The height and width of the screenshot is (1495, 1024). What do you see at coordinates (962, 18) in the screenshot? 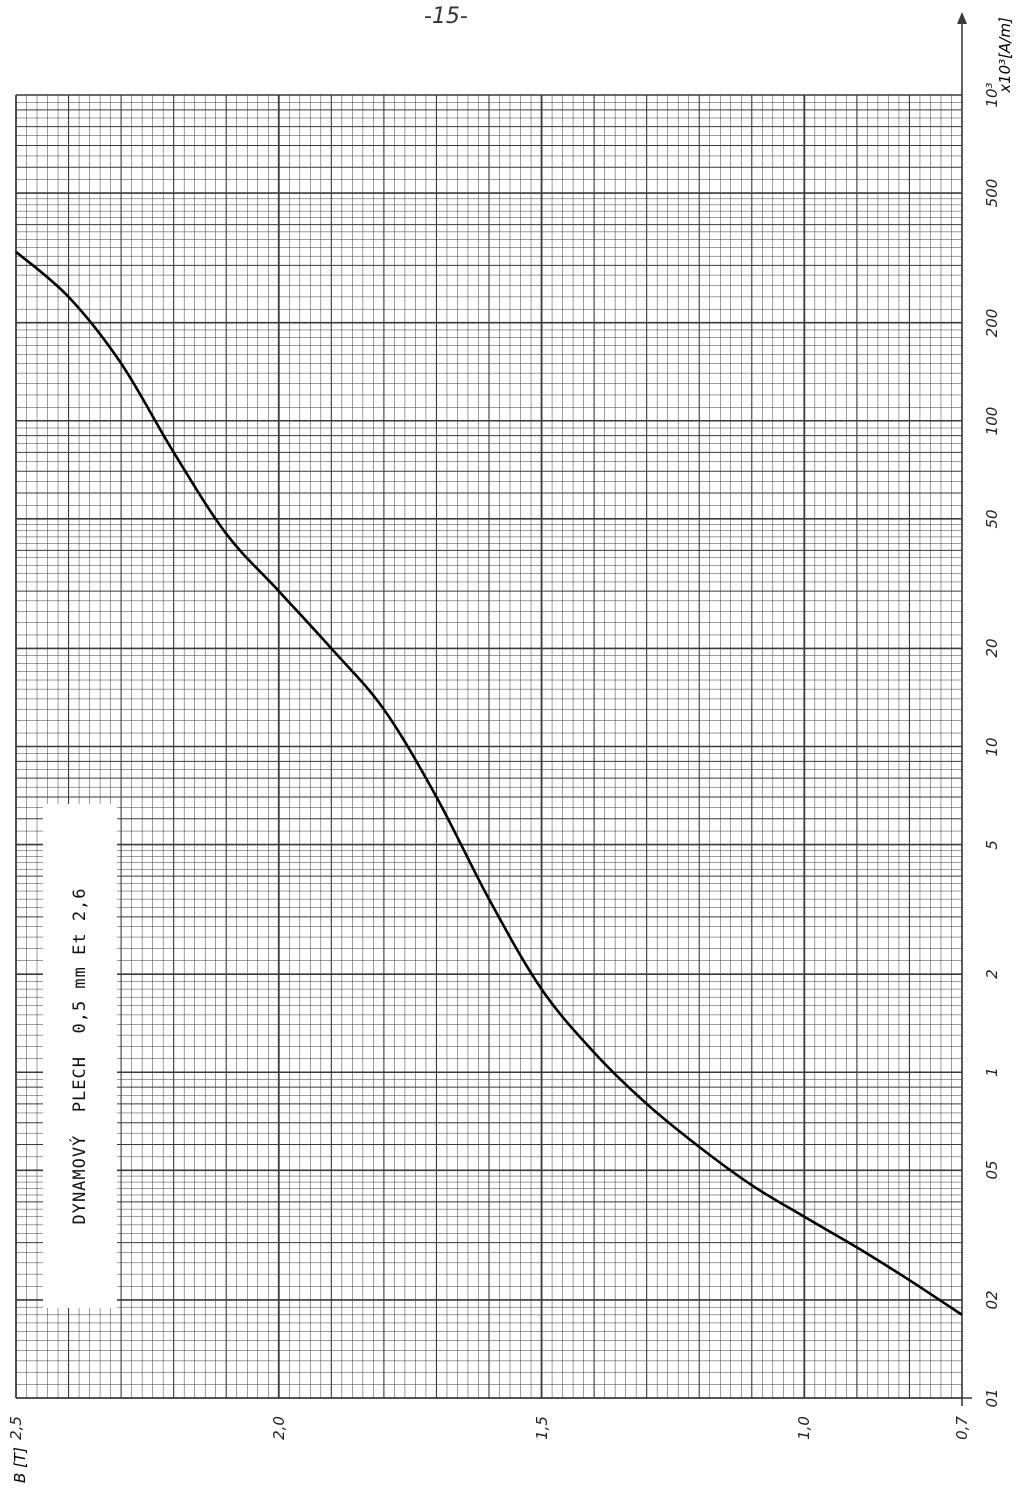
I see `y-axis-arrow-icon` at bounding box center [962, 18].